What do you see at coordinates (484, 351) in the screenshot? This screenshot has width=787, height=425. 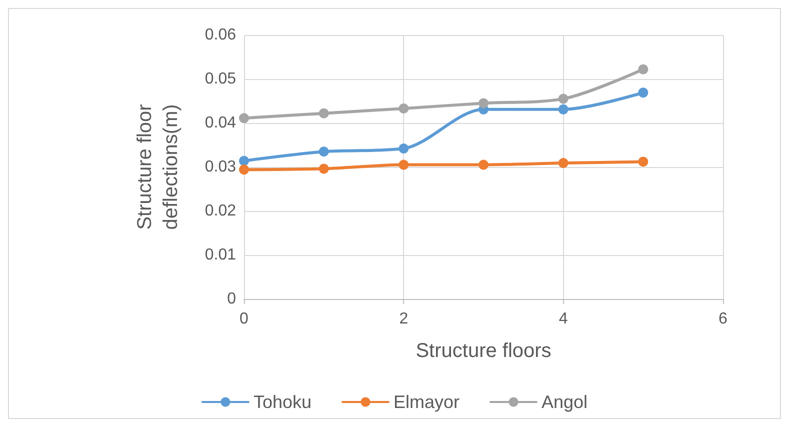 I see `x-axis-title: Structure floors` at bounding box center [484, 351].